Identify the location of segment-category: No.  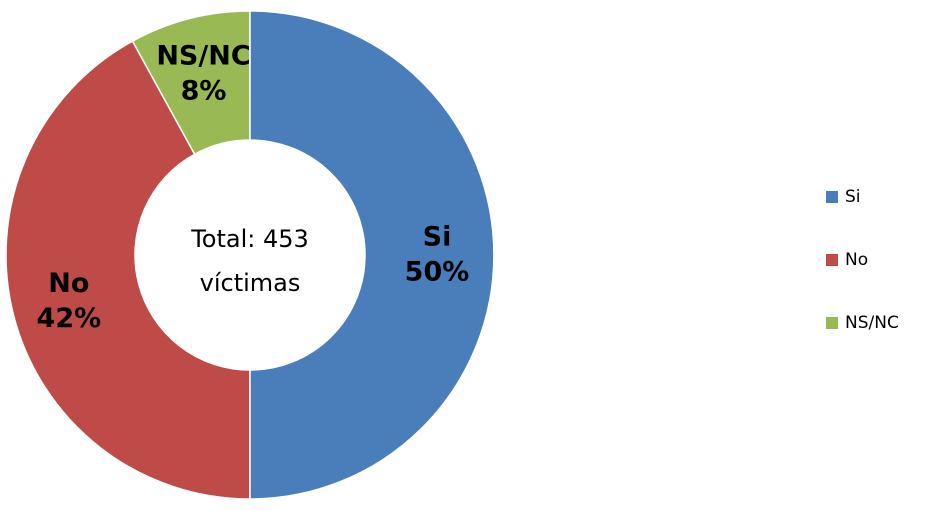
(68, 283).